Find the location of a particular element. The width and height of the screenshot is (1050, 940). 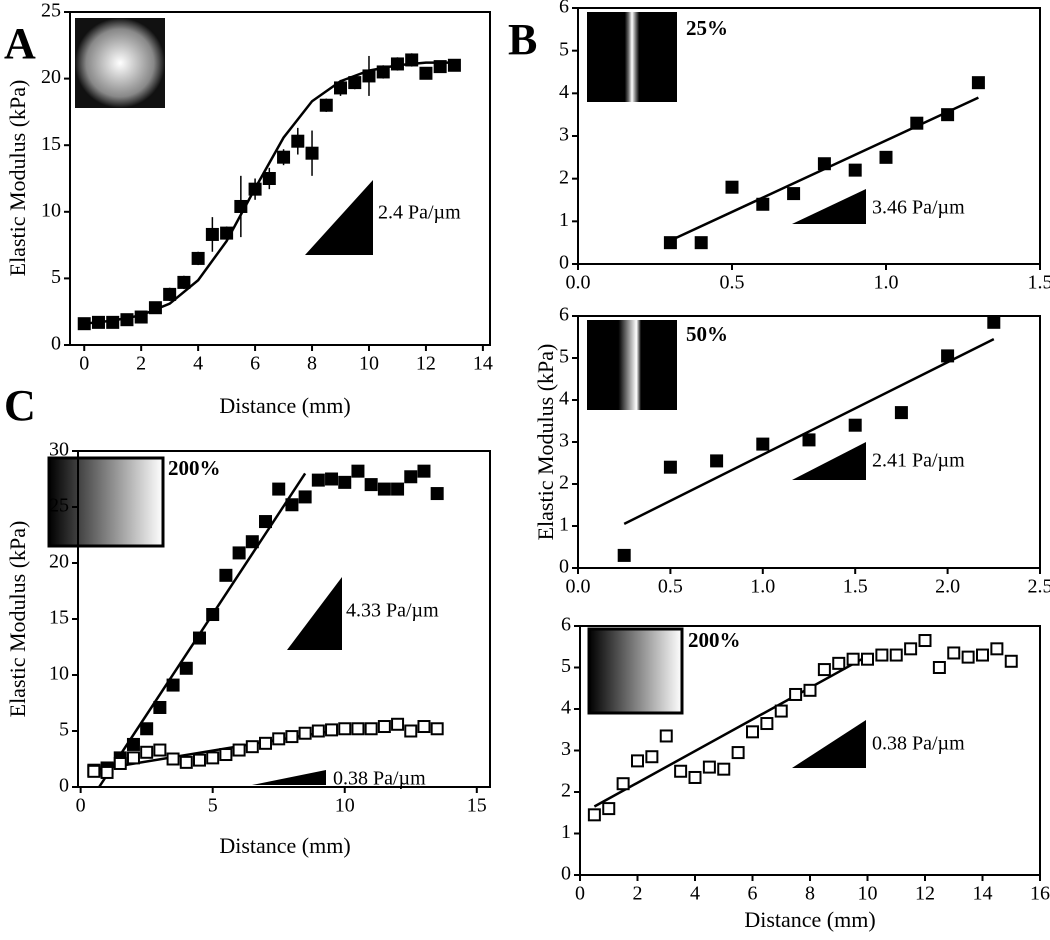

y-tick-label: 30 is located at coordinates (59, 450).